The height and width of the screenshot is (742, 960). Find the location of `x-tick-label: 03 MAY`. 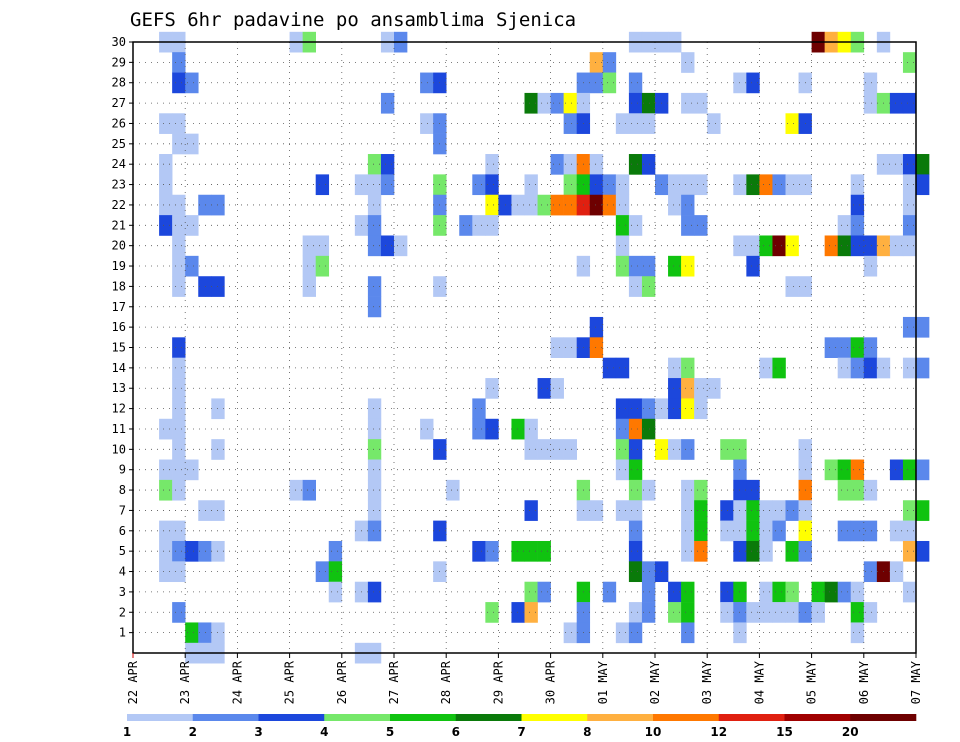

x-tick-label: 03 MAY is located at coordinates (707, 682).